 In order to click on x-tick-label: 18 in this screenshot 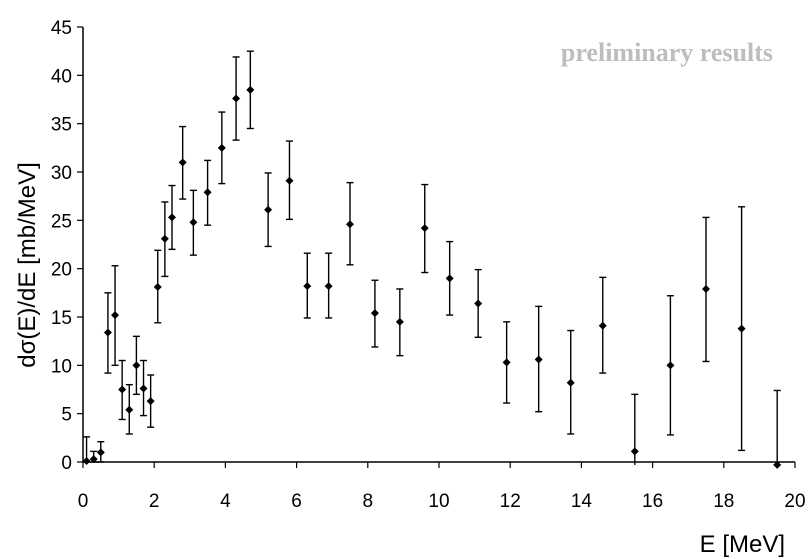, I will do `click(723, 501)`.